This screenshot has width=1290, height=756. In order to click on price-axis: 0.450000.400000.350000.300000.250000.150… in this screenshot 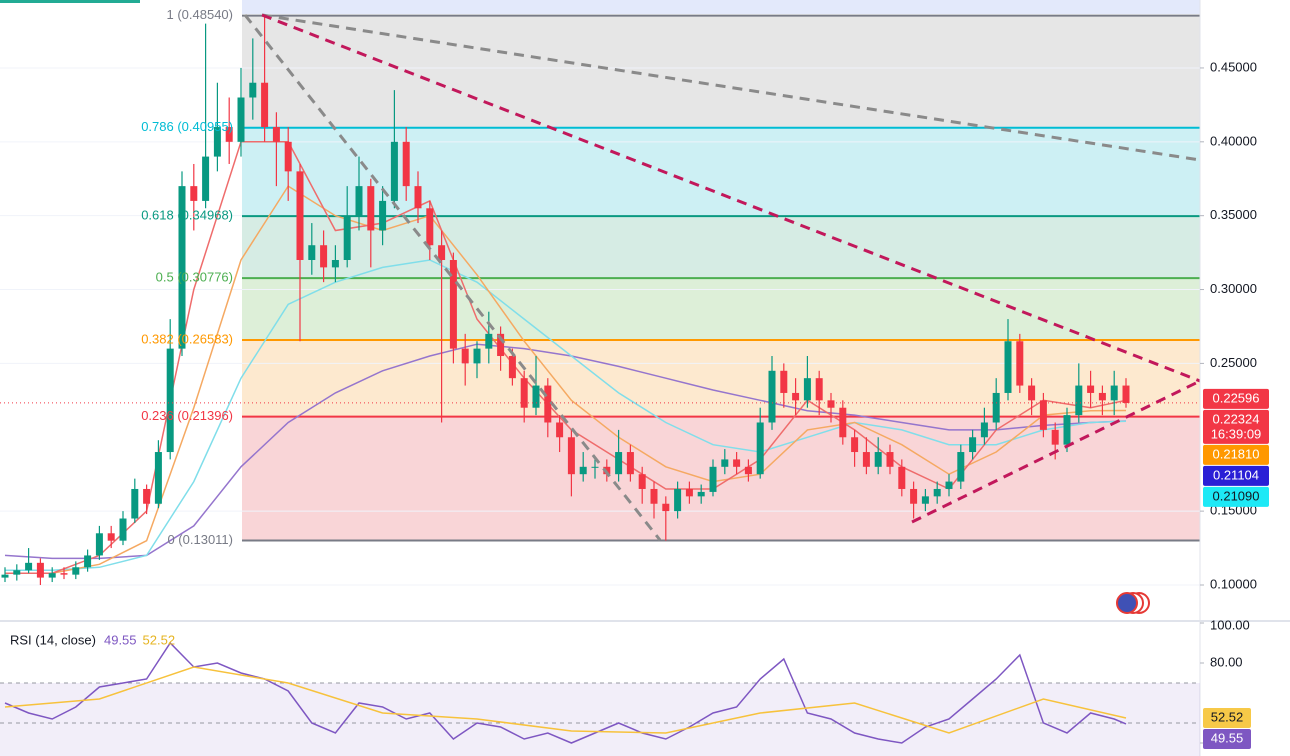, I will do `click(1228, 325)`.